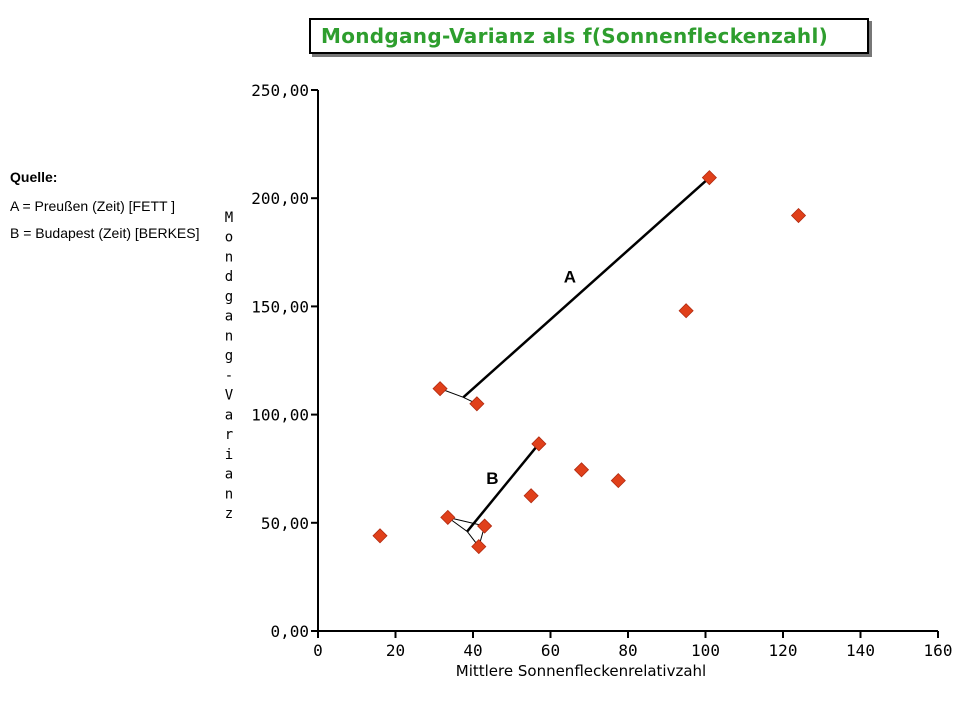 The width and height of the screenshot is (960, 720). I want to click on trend-line-a, so click(586, 287).